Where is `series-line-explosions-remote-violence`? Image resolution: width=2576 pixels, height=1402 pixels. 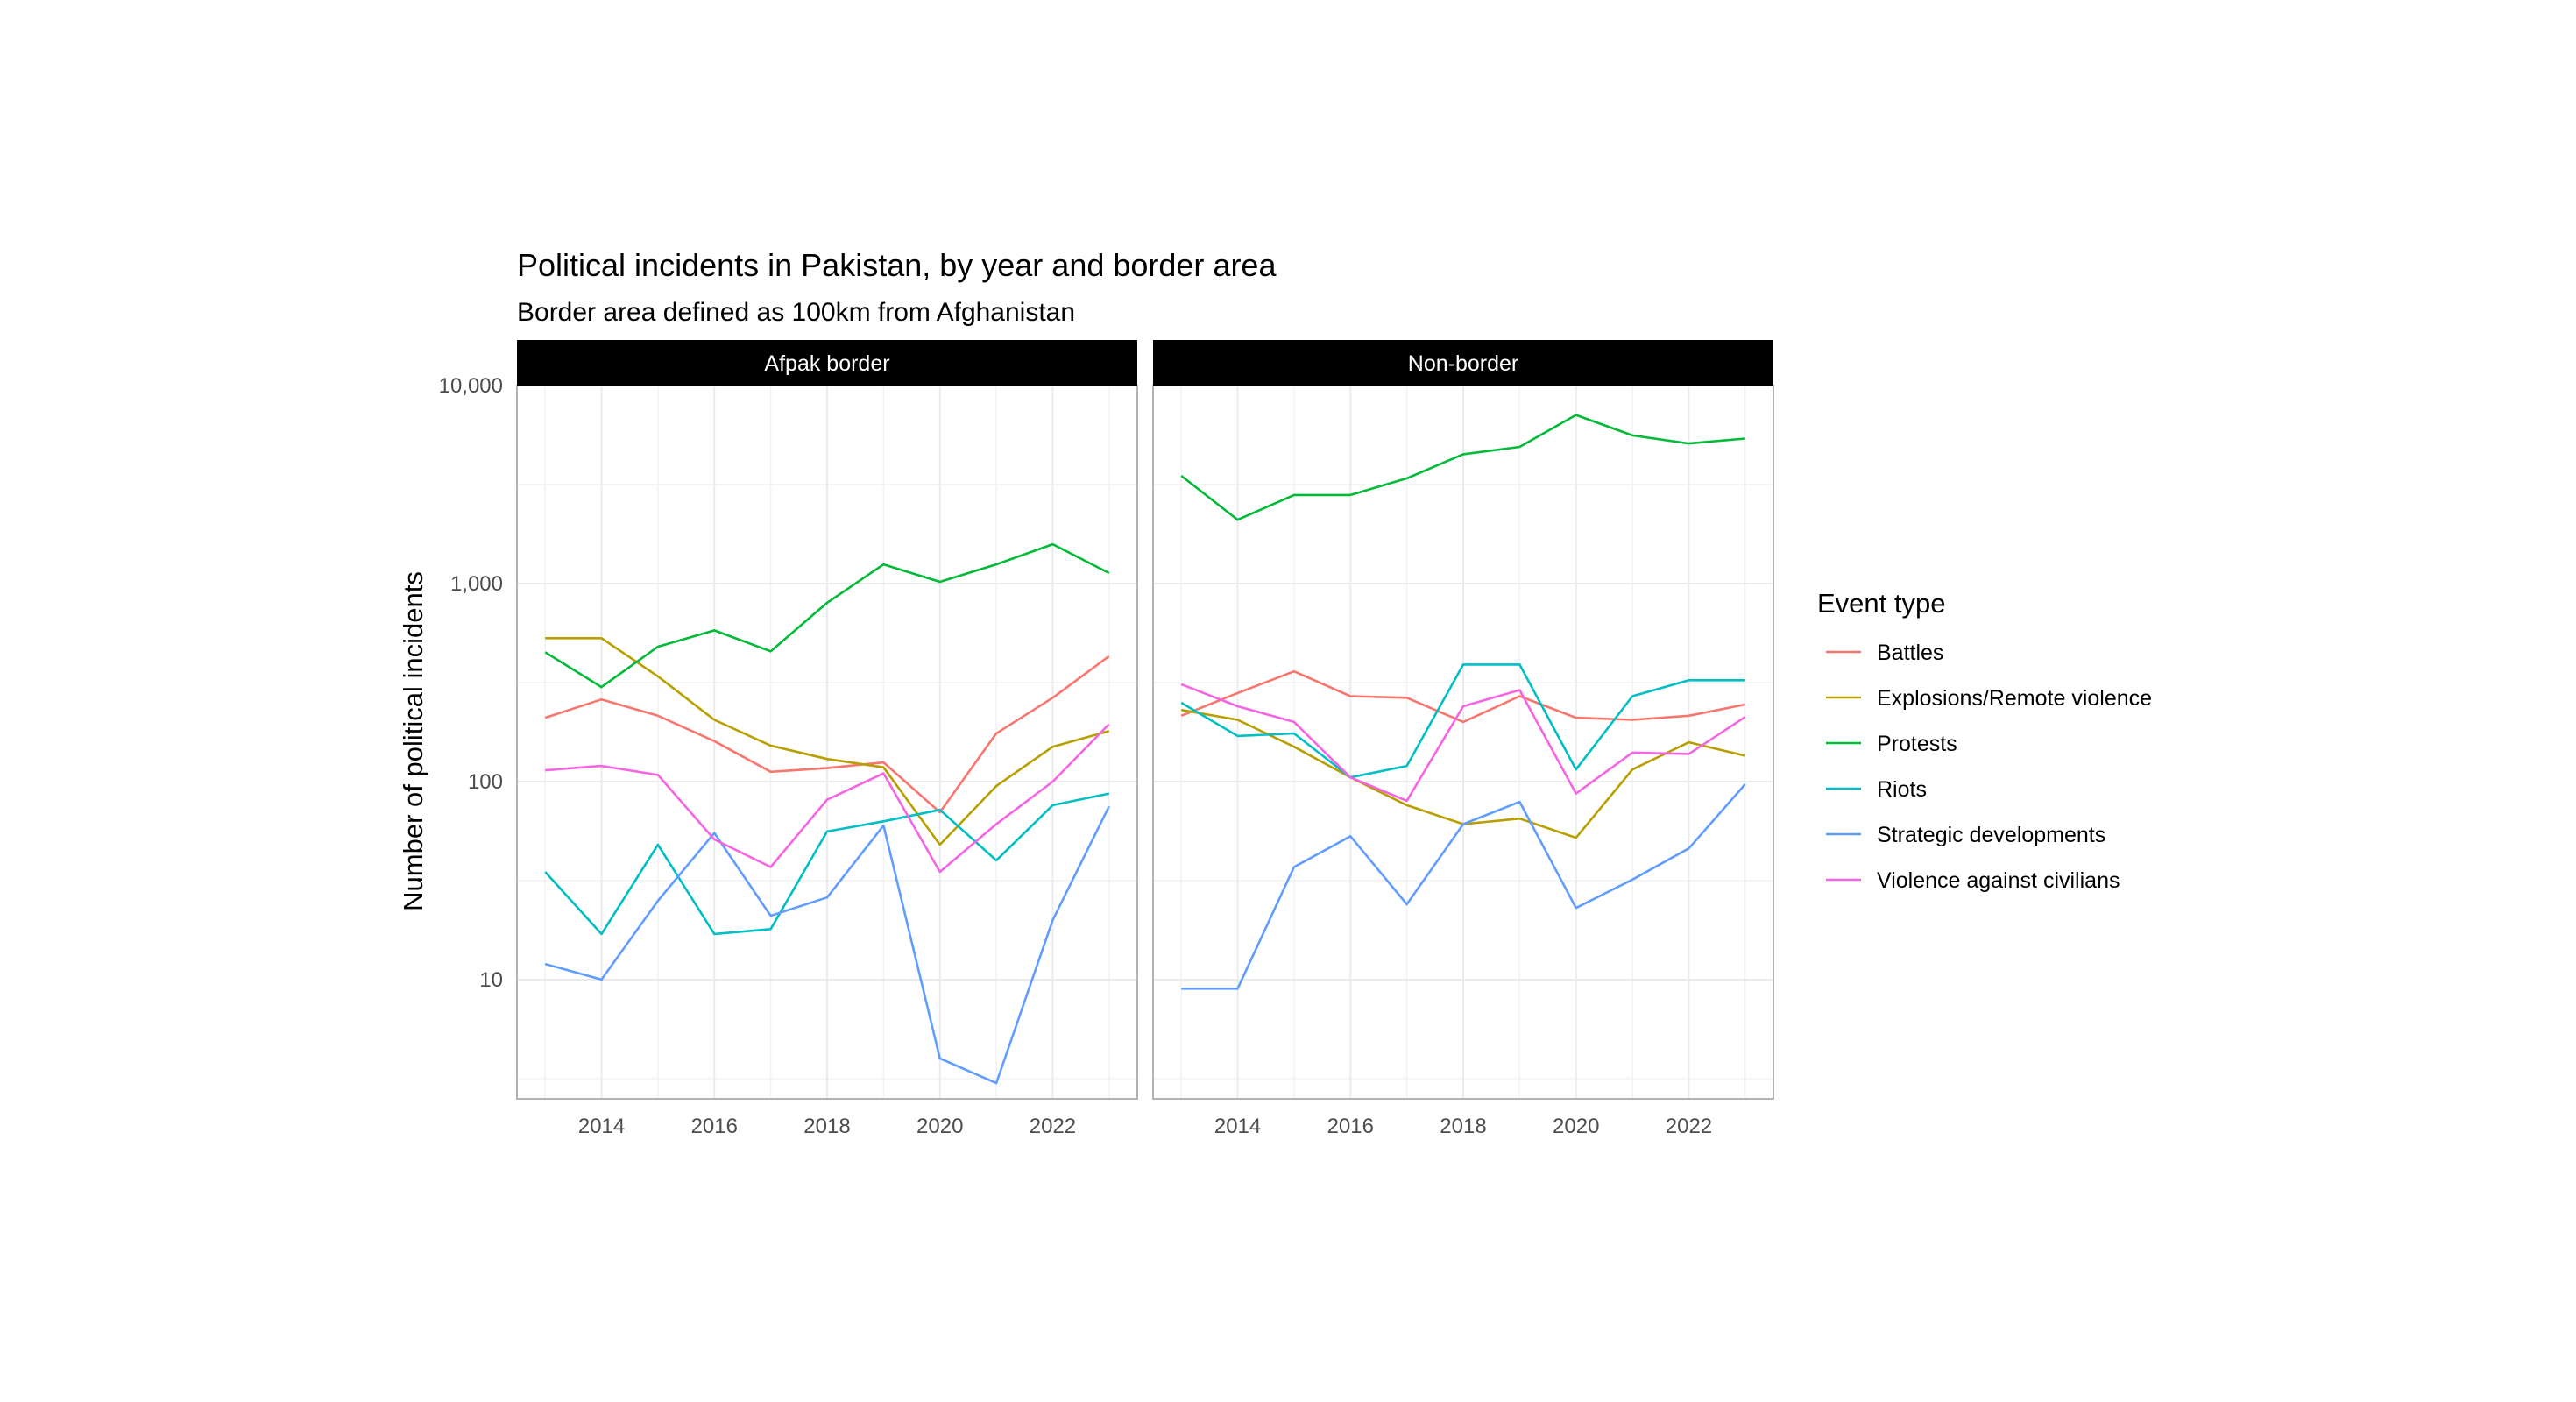
series-line-explosions-remote-violence is located at coordinates (827, 741).